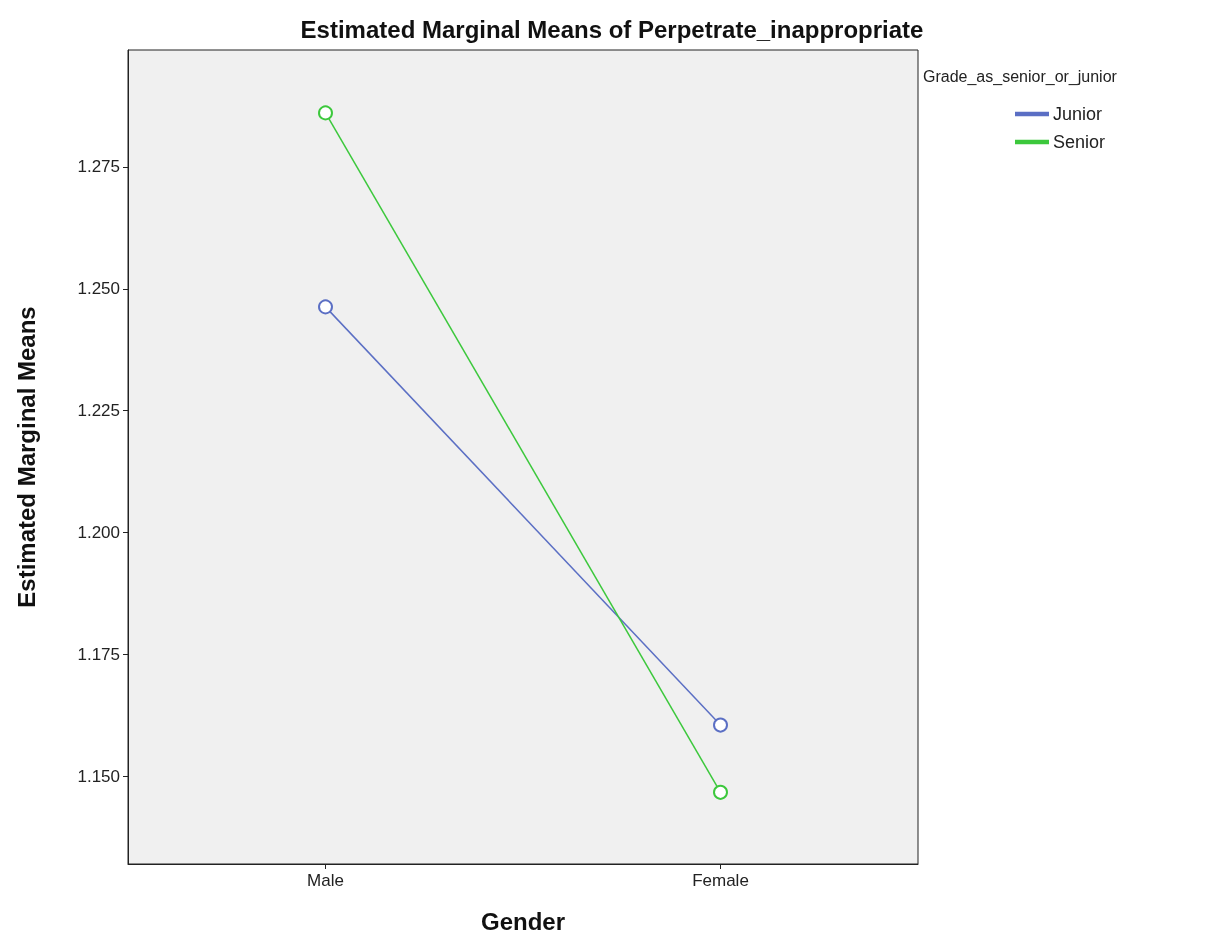  What do you see at coordinates (98, 167) in the screenshot?
I see `y-tick-label: 1.275` at bounding box center [98, 167].